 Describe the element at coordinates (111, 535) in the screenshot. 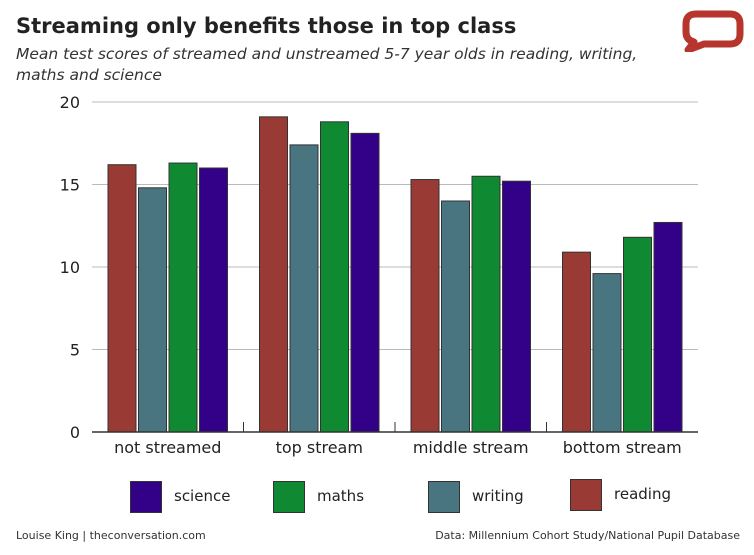

I see `footer-credit: Louise King | theconversation.com` at that location.